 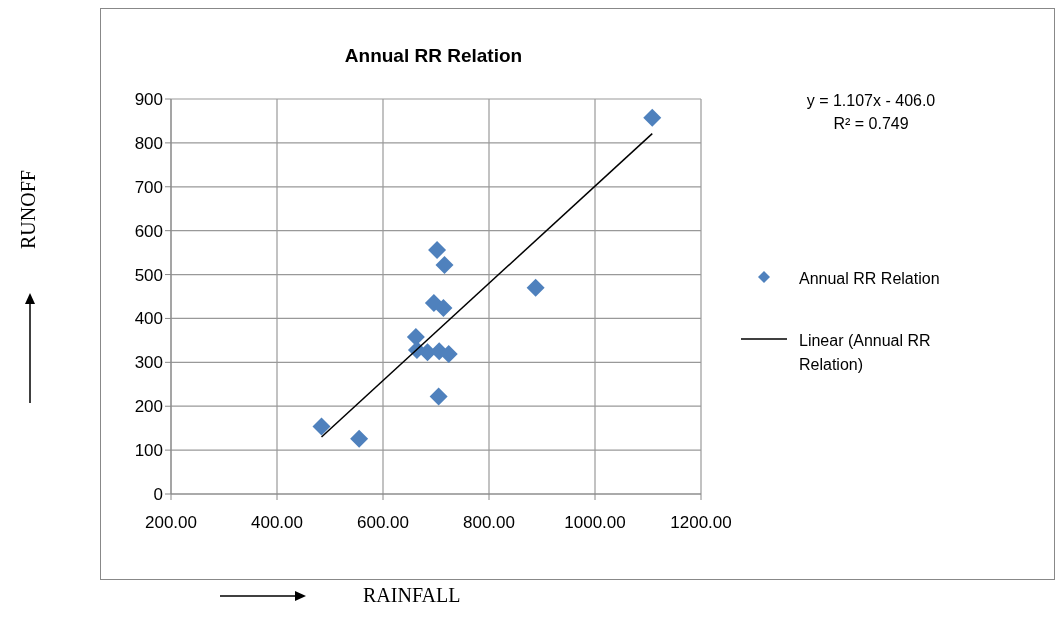 I want to click on text: y = 1.107x - 406.0, so click(x=871, y=101).